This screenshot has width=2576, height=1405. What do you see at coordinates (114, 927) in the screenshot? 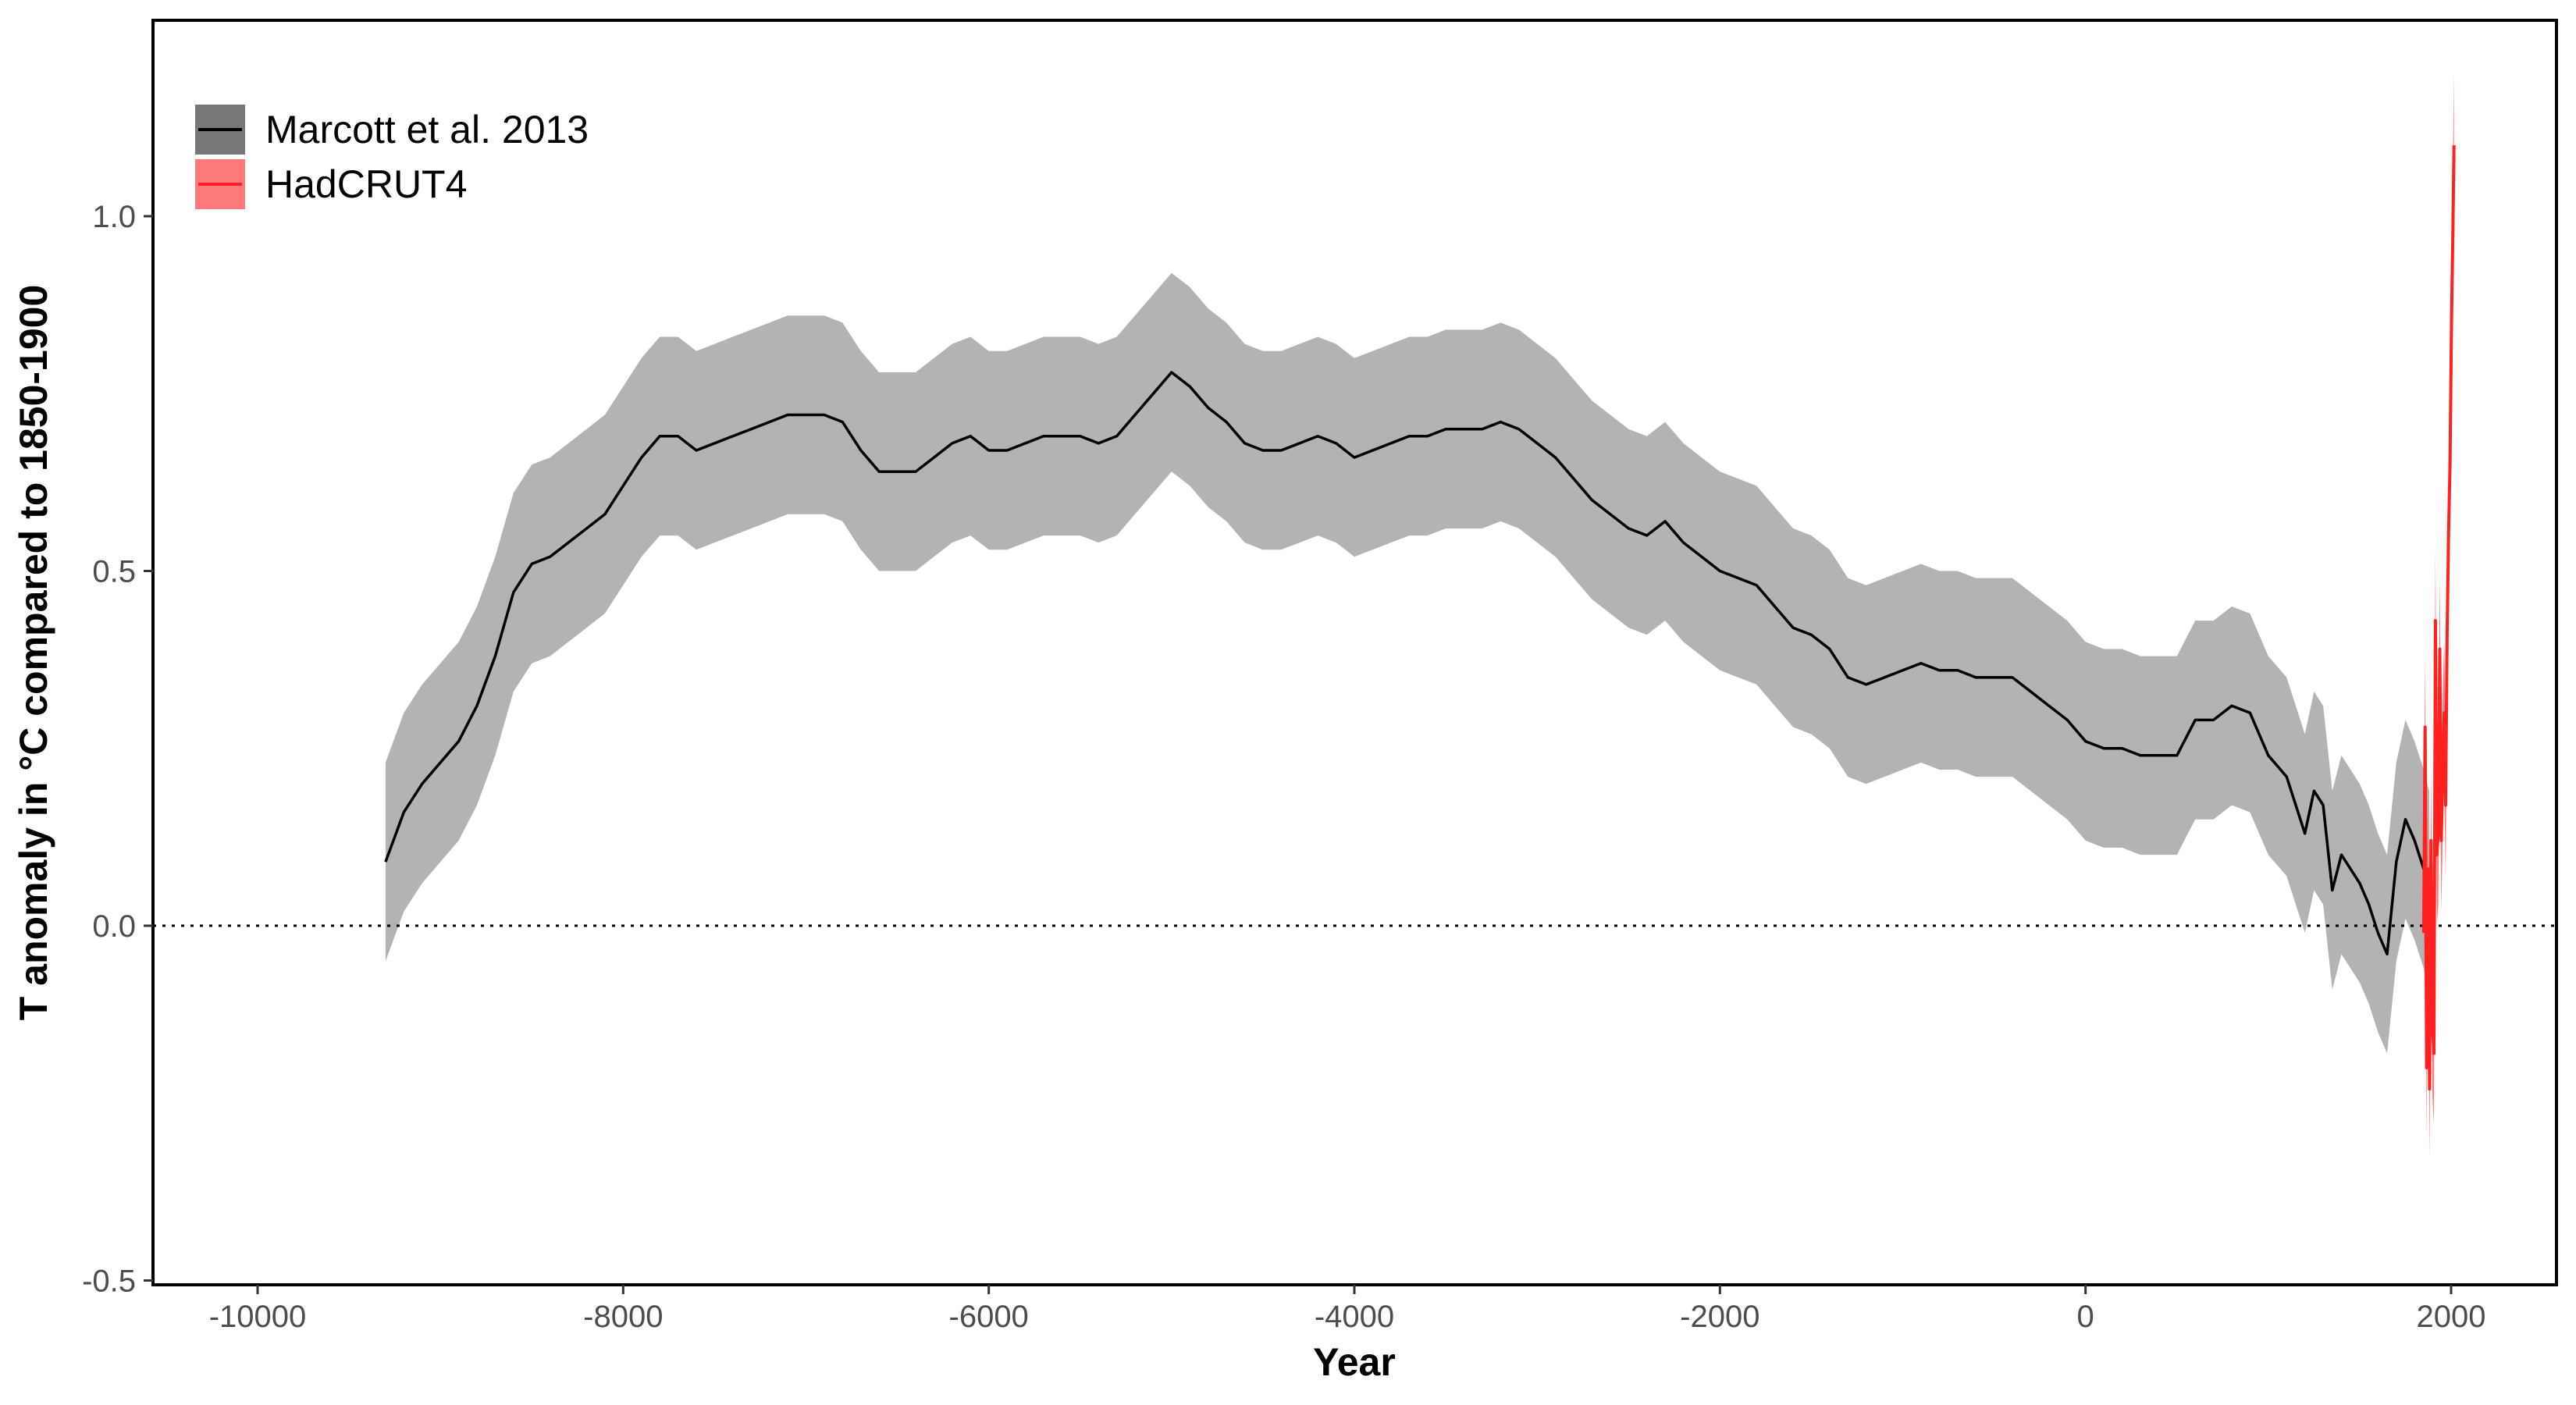
I see `y-tick-label: 0.0` at bounding box center [114, 927].